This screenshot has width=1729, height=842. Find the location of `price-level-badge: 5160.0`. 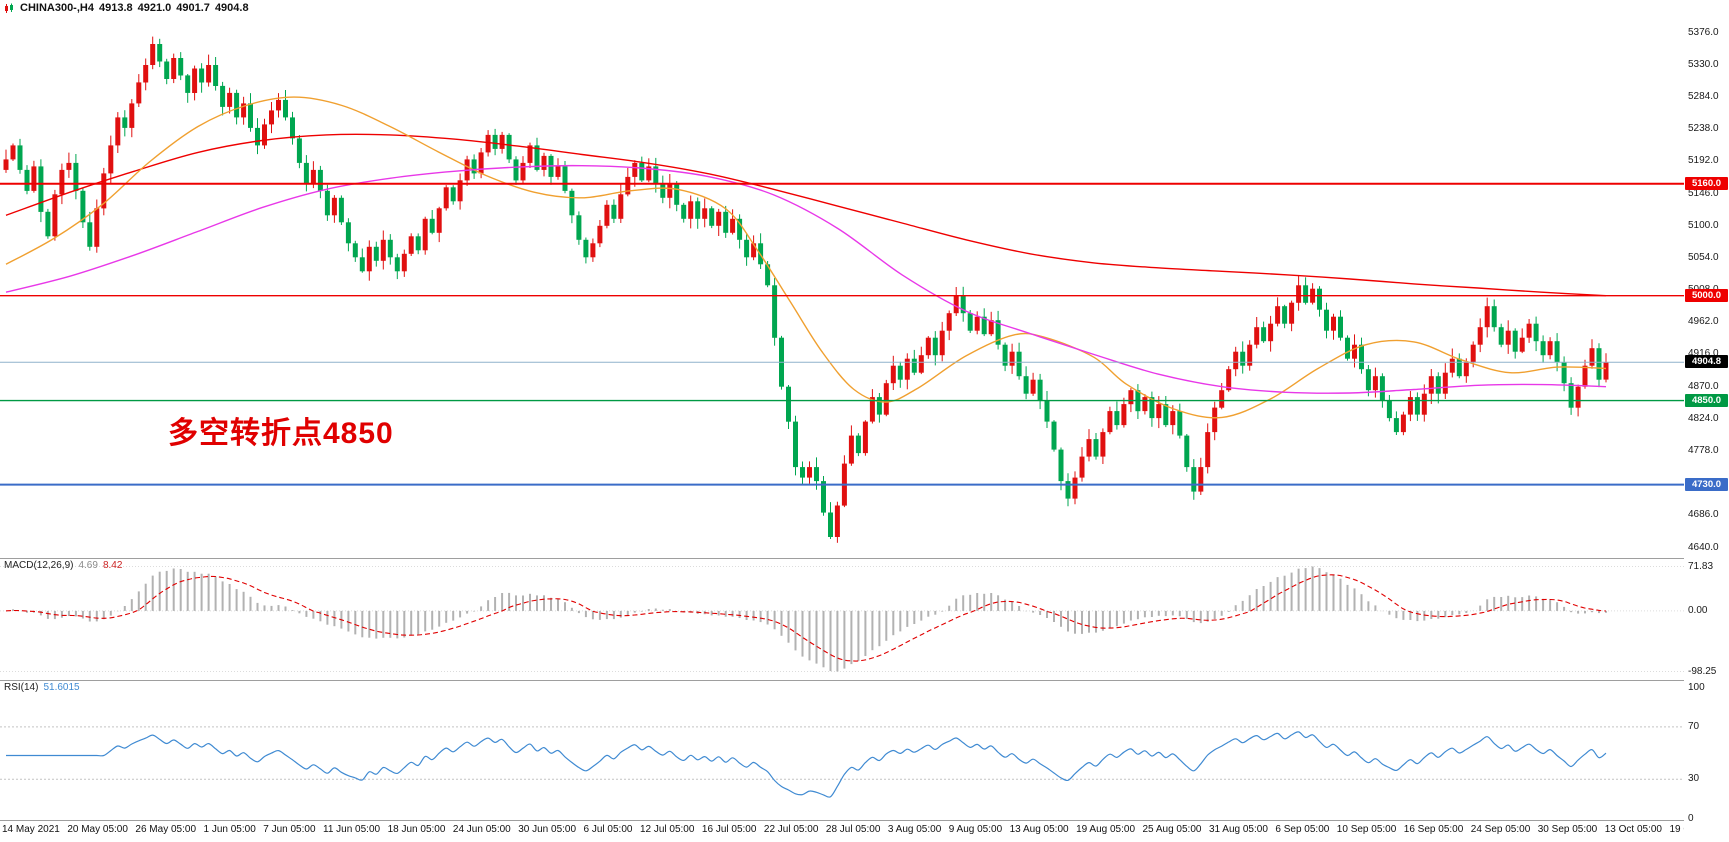

price-level-badge: 5160.0 is located at coordinates (1706, 183).